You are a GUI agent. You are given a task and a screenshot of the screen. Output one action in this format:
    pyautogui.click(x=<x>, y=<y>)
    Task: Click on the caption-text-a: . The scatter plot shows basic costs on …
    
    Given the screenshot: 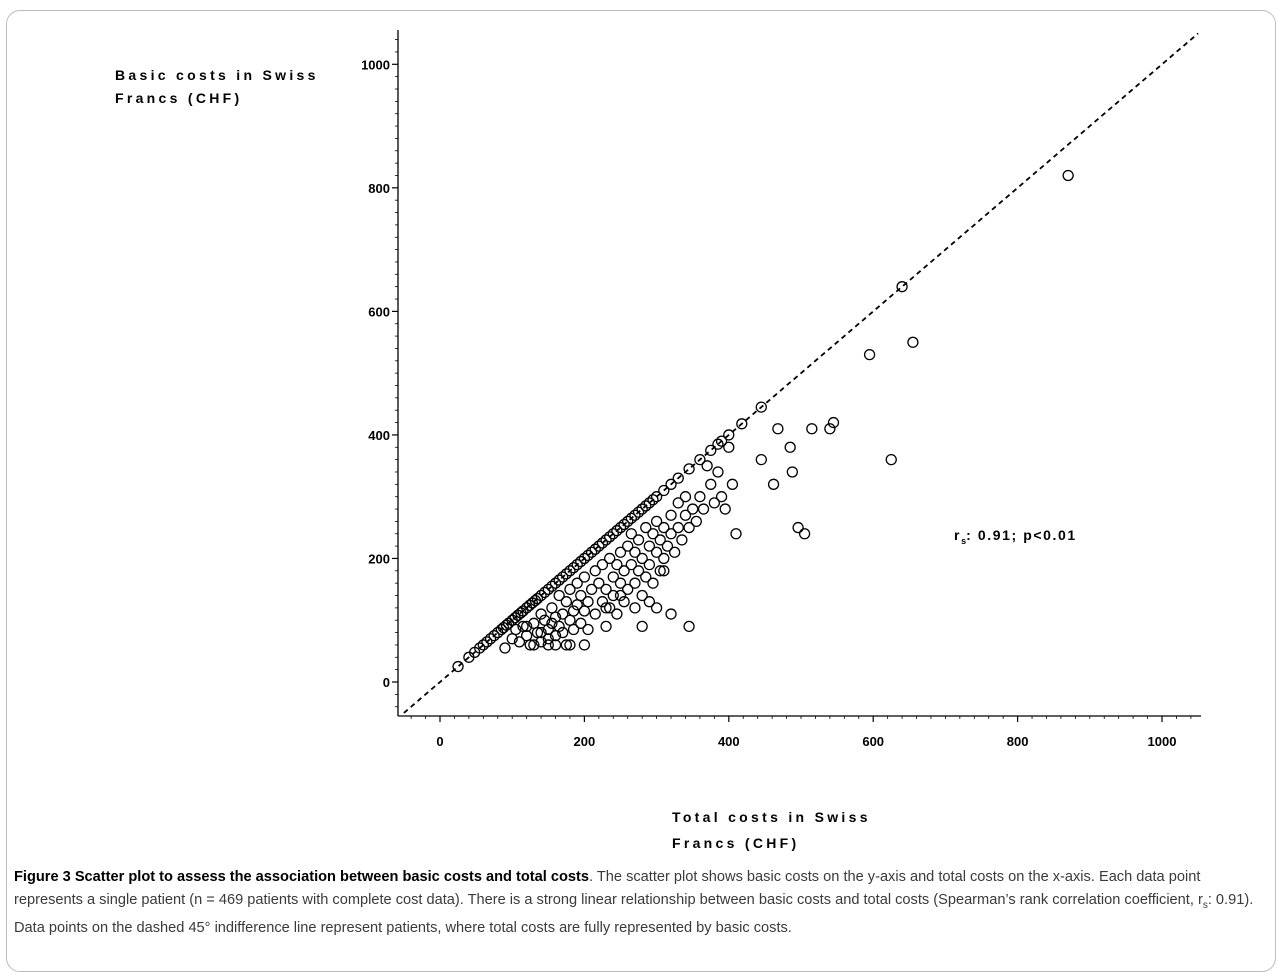 What is the action you would take?
    pyautogui.click(x=608, y=888)
    